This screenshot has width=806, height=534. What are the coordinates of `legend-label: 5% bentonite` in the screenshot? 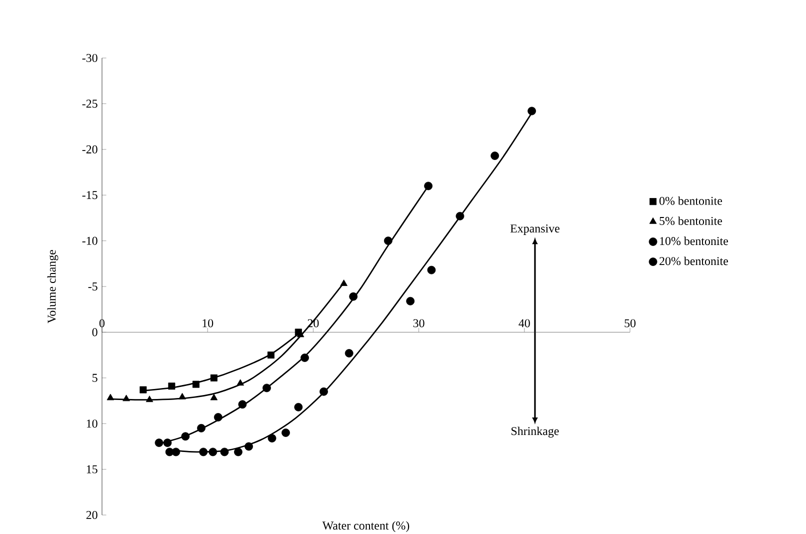 It's located at (691, 221).